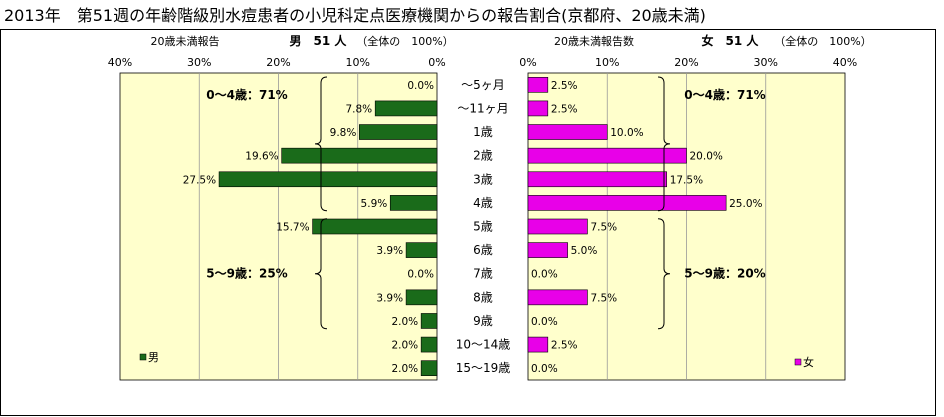  I want to click on tick-label-female: 40%, so click(845, 62).